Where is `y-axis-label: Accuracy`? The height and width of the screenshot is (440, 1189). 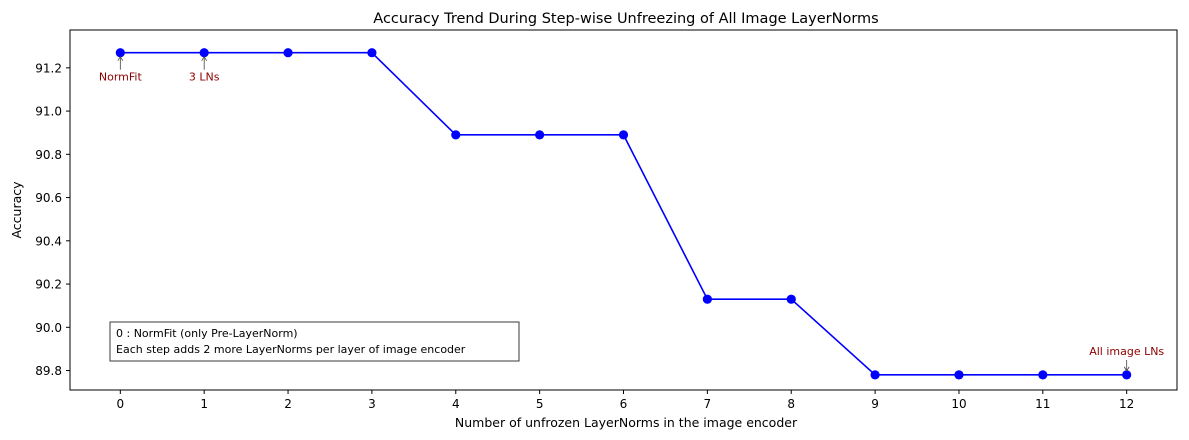
y-axis-label: Accuracy is located at coordinates (16, 210).